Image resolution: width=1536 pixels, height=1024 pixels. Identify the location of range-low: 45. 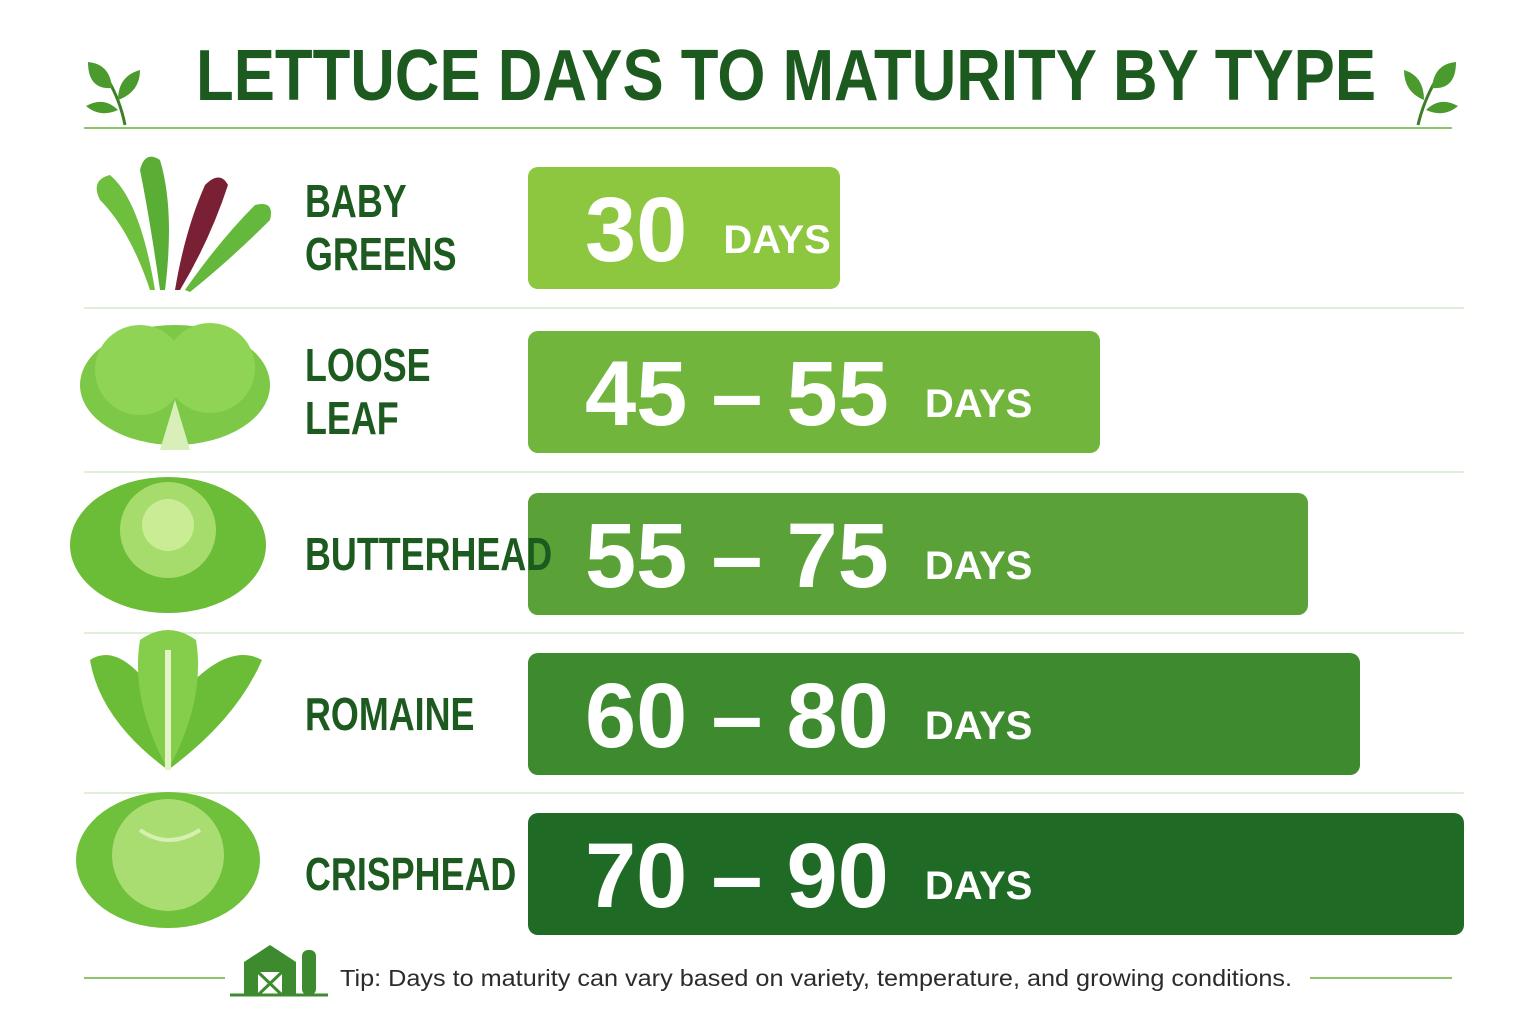
(636, 394).